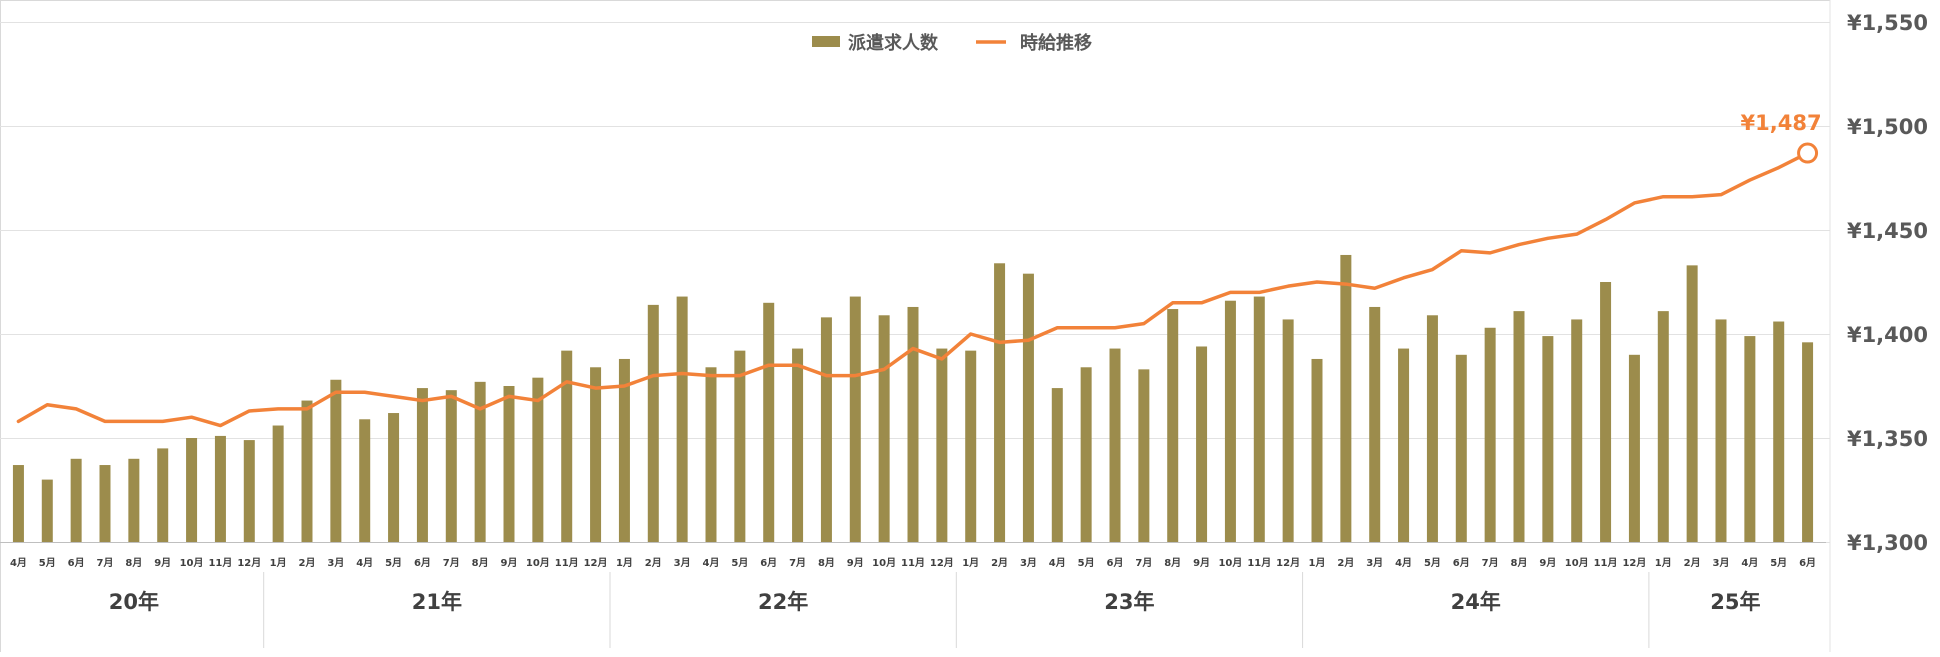 Image resolution: width=1940 pixels, height=657 pixels. I want to click on x-axis-years: 20年 21年 22年 23年 24年 25年, so click(935, 610).